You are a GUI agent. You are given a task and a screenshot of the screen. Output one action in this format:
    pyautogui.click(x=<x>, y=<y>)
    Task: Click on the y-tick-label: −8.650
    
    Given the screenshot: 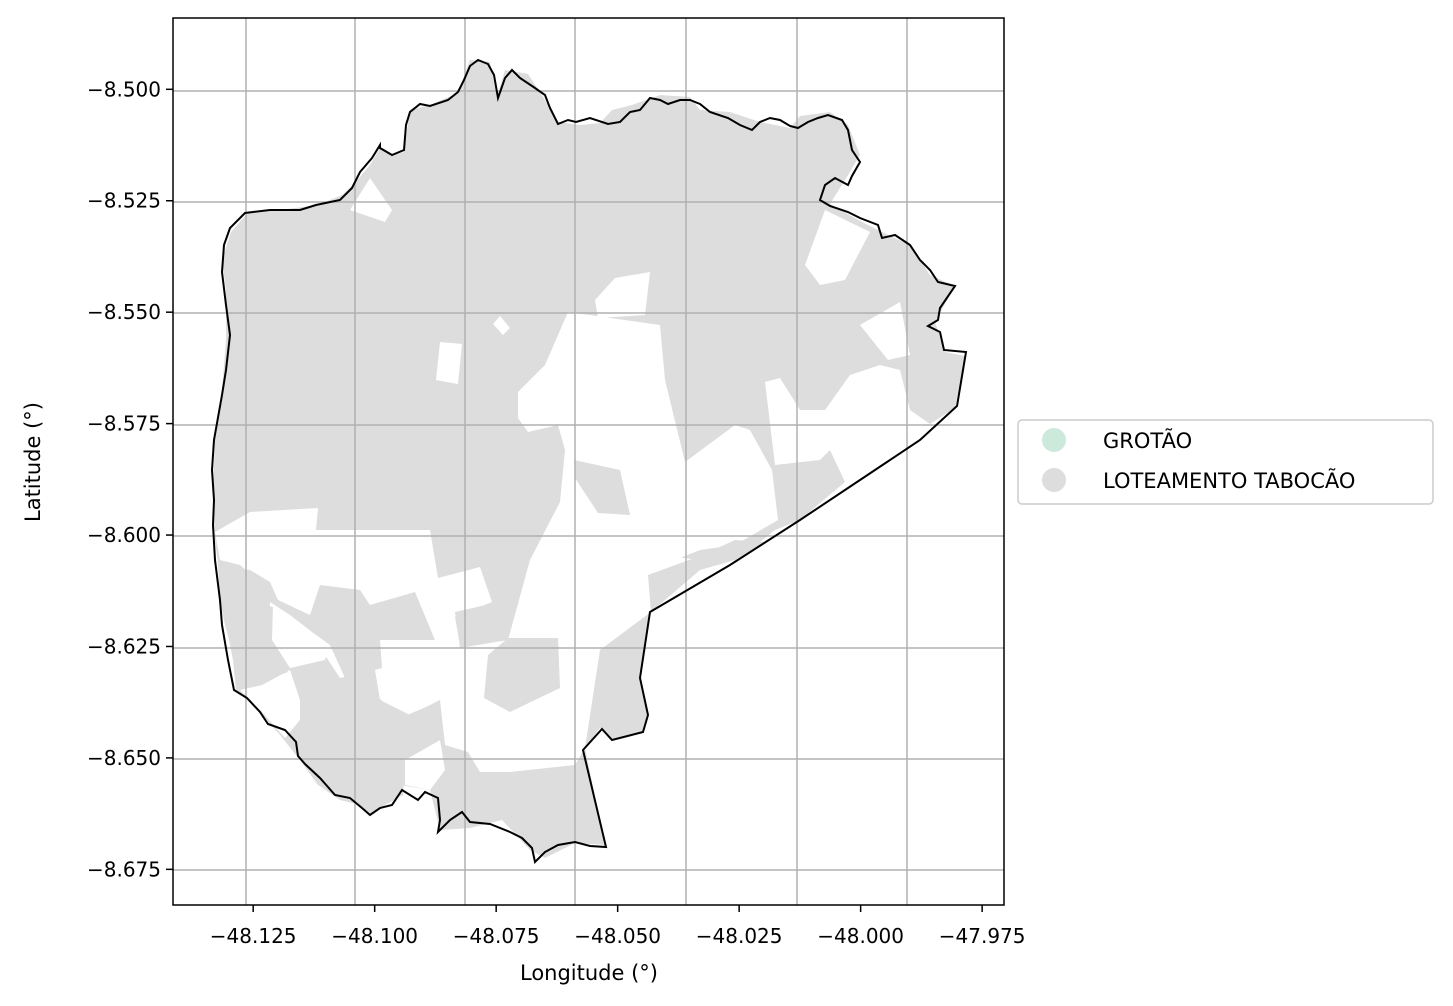 What is the action you would take?
    pyautogui.click(x=124, y=758)
    